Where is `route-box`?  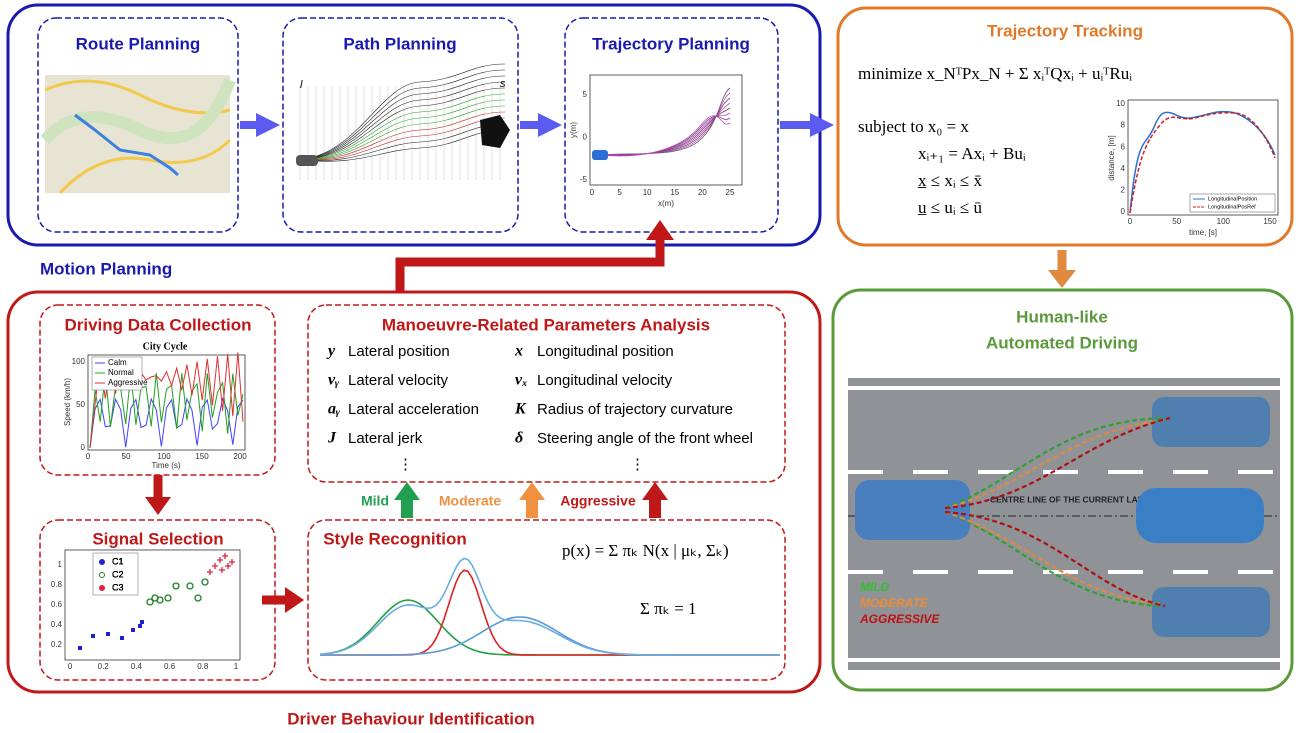 route-box is located at coordinates (138, 125).